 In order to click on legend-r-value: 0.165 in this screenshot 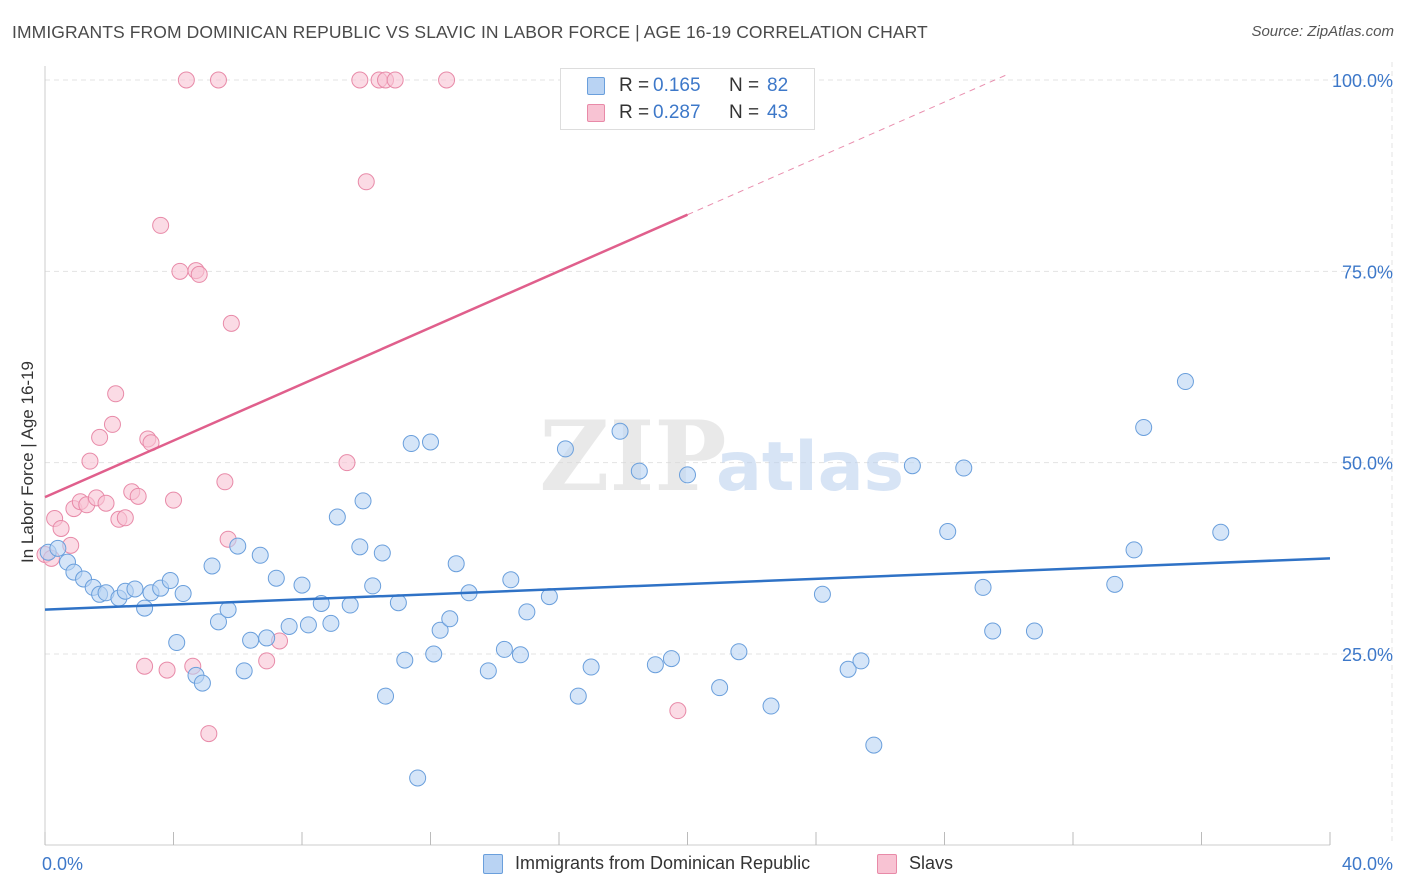, I will do `click(677, 85)`.